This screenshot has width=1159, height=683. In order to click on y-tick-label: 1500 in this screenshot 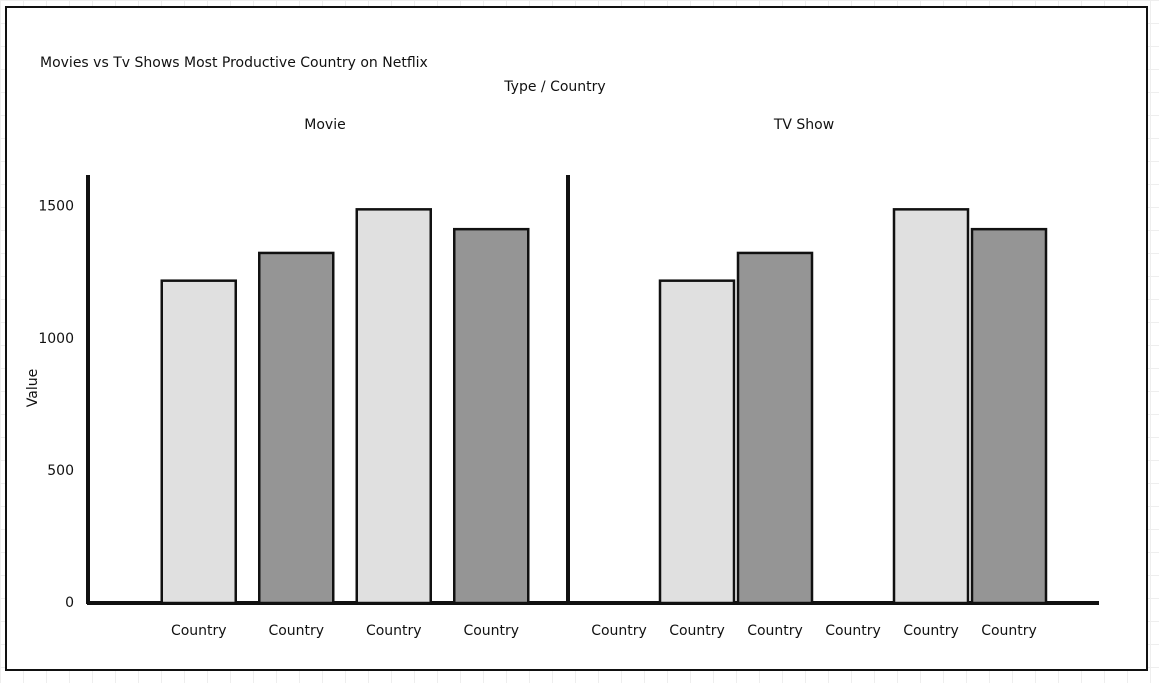, I will do `click(56, 207)`.